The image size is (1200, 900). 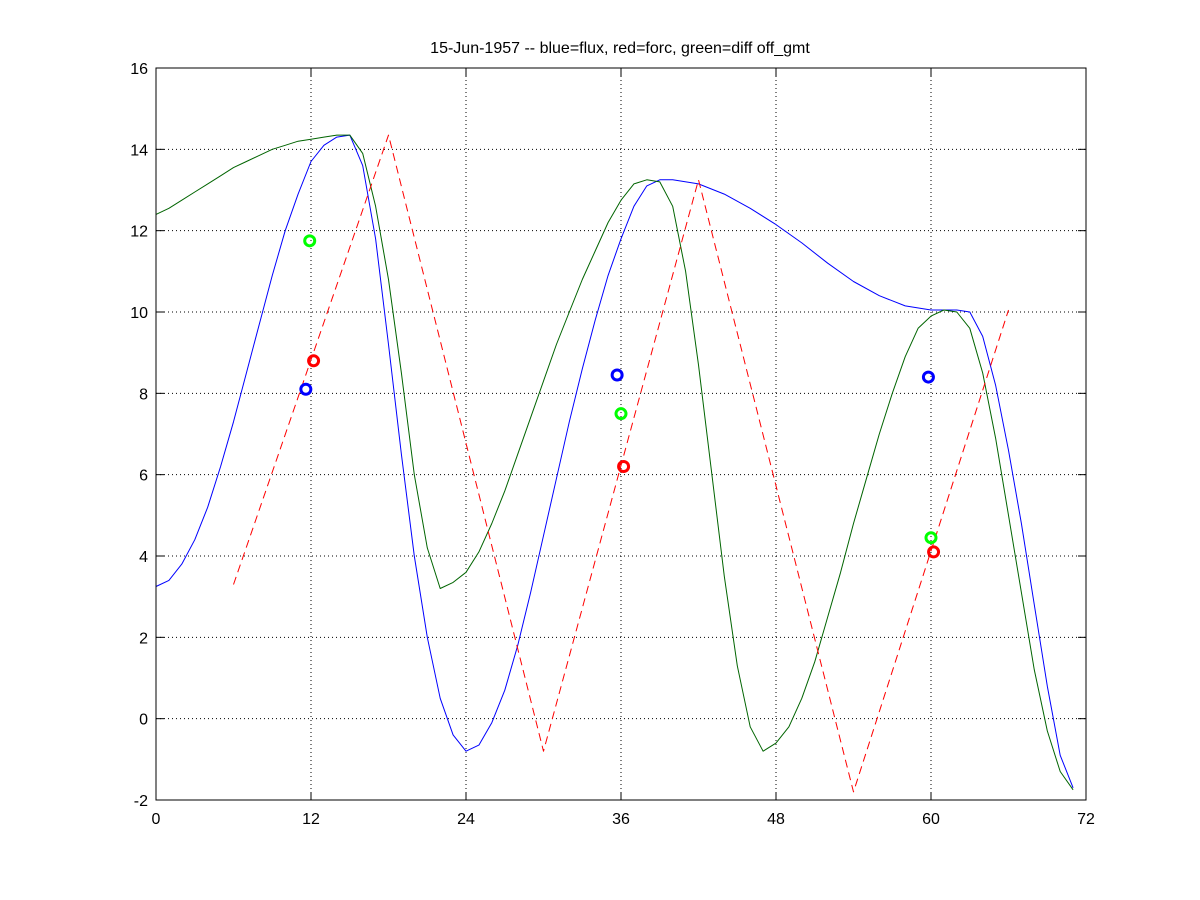 What do you see at coordinates (141, 801) in the screenshot?
I see `y-tick-label: -2` at bounding box center [141, 801].